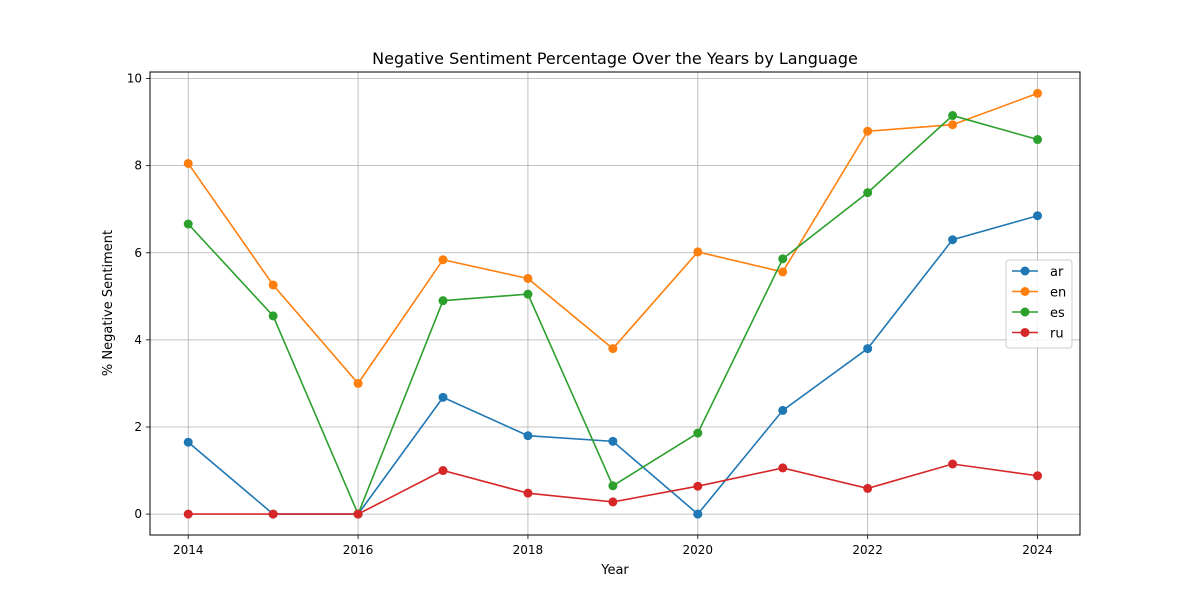  Describe the element at coordinates (138, 427) in the screenshot. I see `y-tick-label: 2` at that location.